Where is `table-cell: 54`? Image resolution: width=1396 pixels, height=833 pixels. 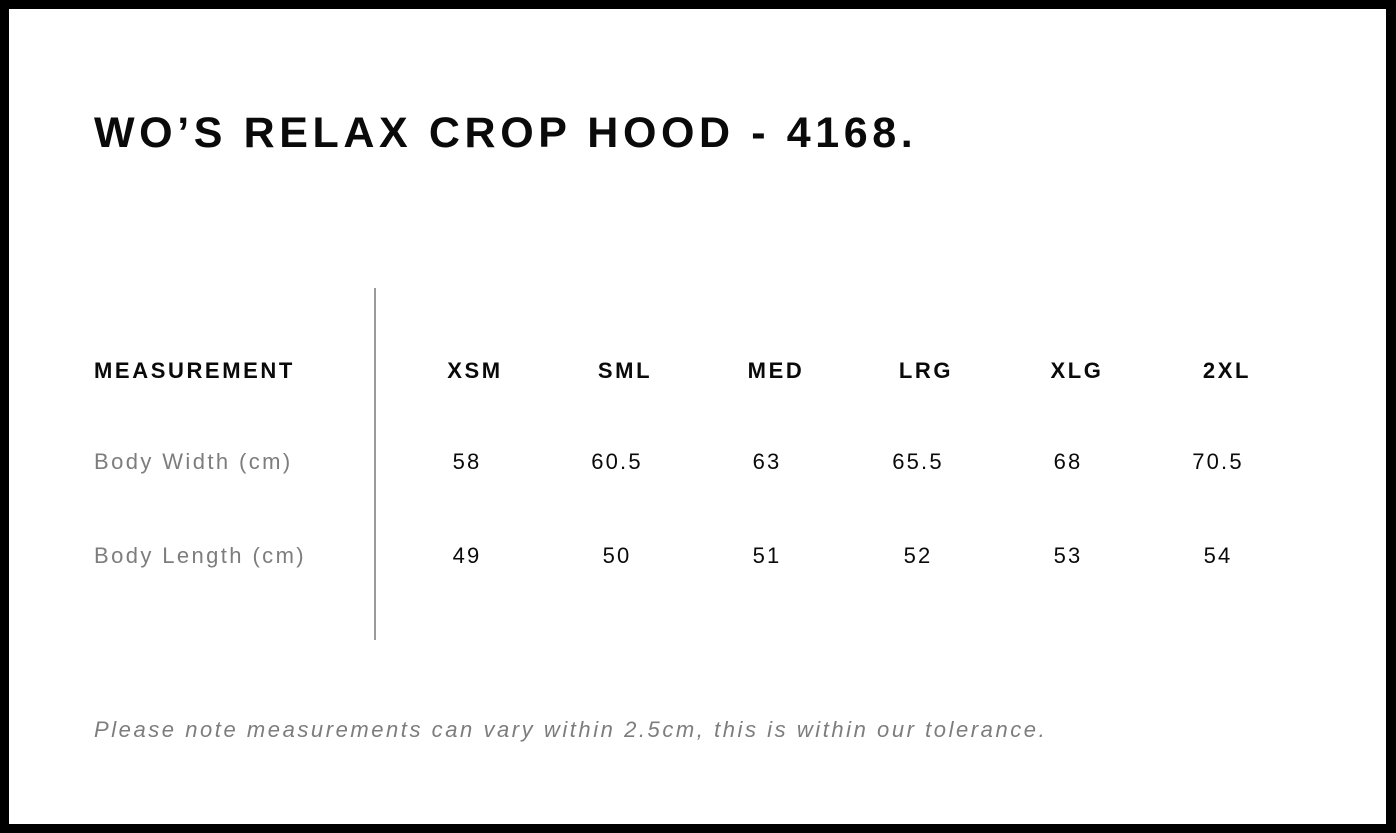 table-cell: 54 is located at coordinates (1218, 555).